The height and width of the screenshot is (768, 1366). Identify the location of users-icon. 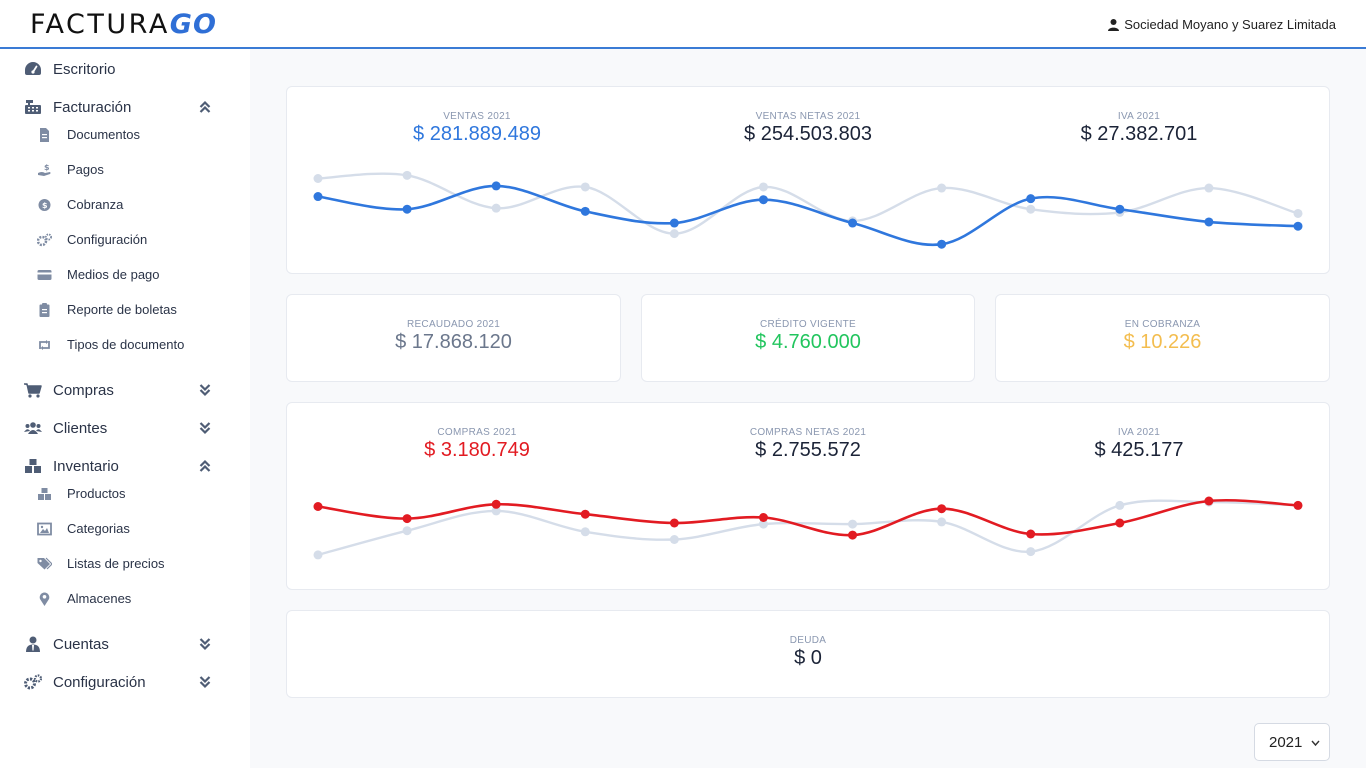
(33, 428).